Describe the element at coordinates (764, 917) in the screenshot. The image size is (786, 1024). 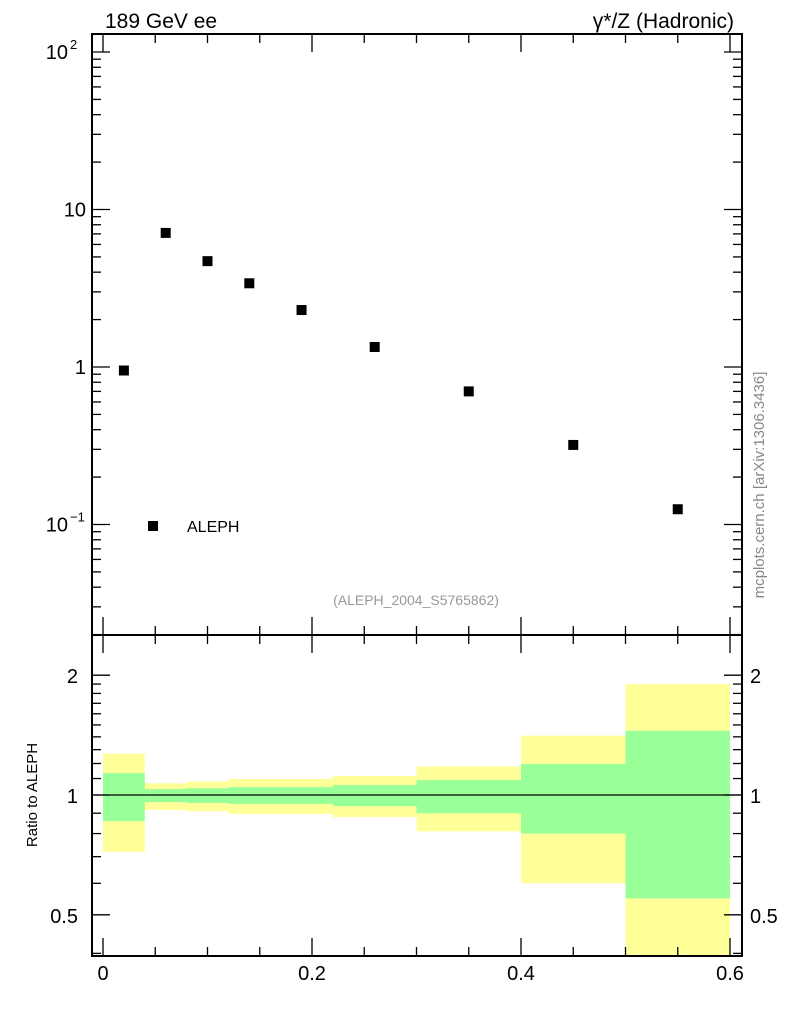
I see `ratio-y-tick-label-right: 0.5` at that location.